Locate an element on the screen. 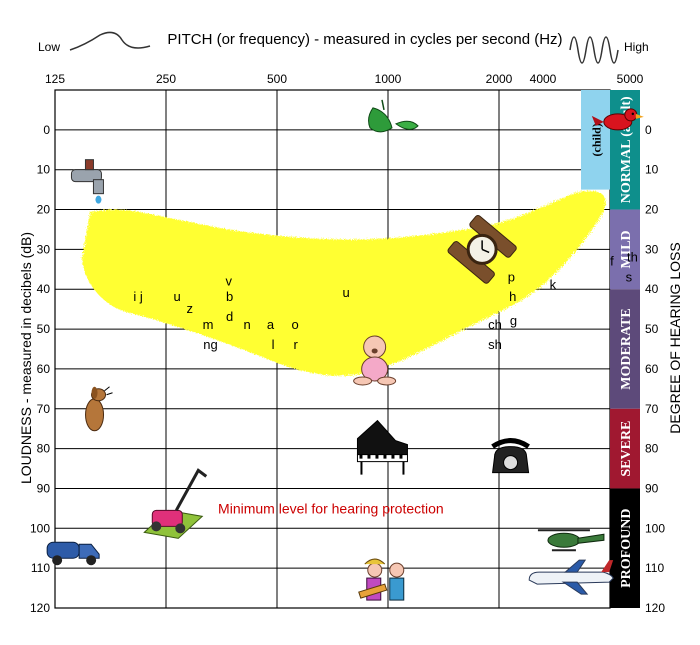  y-tick-label-right: 120 is located at coordinates (655, 608).